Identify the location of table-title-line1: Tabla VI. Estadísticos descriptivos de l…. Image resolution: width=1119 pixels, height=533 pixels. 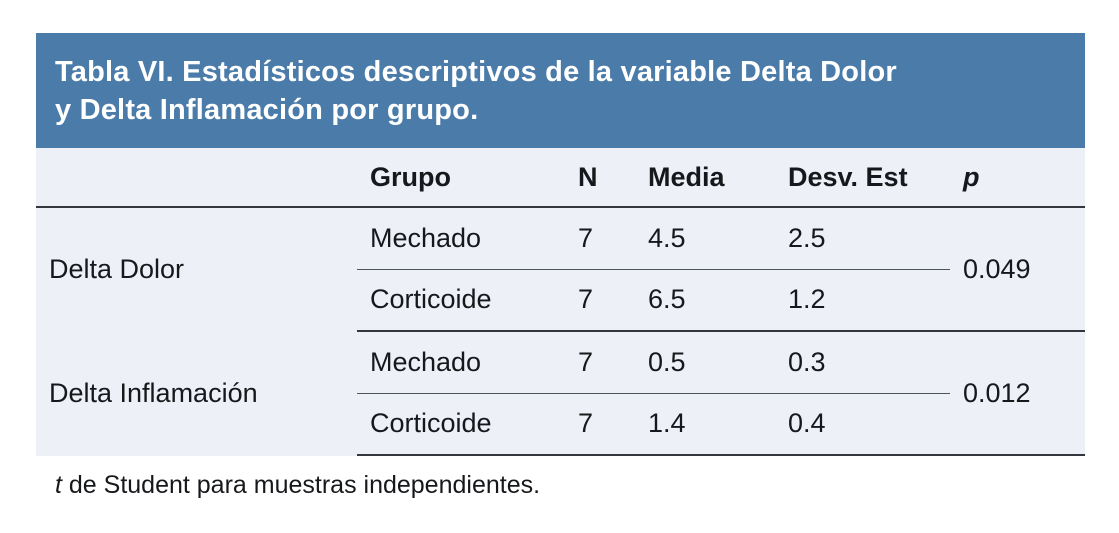
(476, 72).